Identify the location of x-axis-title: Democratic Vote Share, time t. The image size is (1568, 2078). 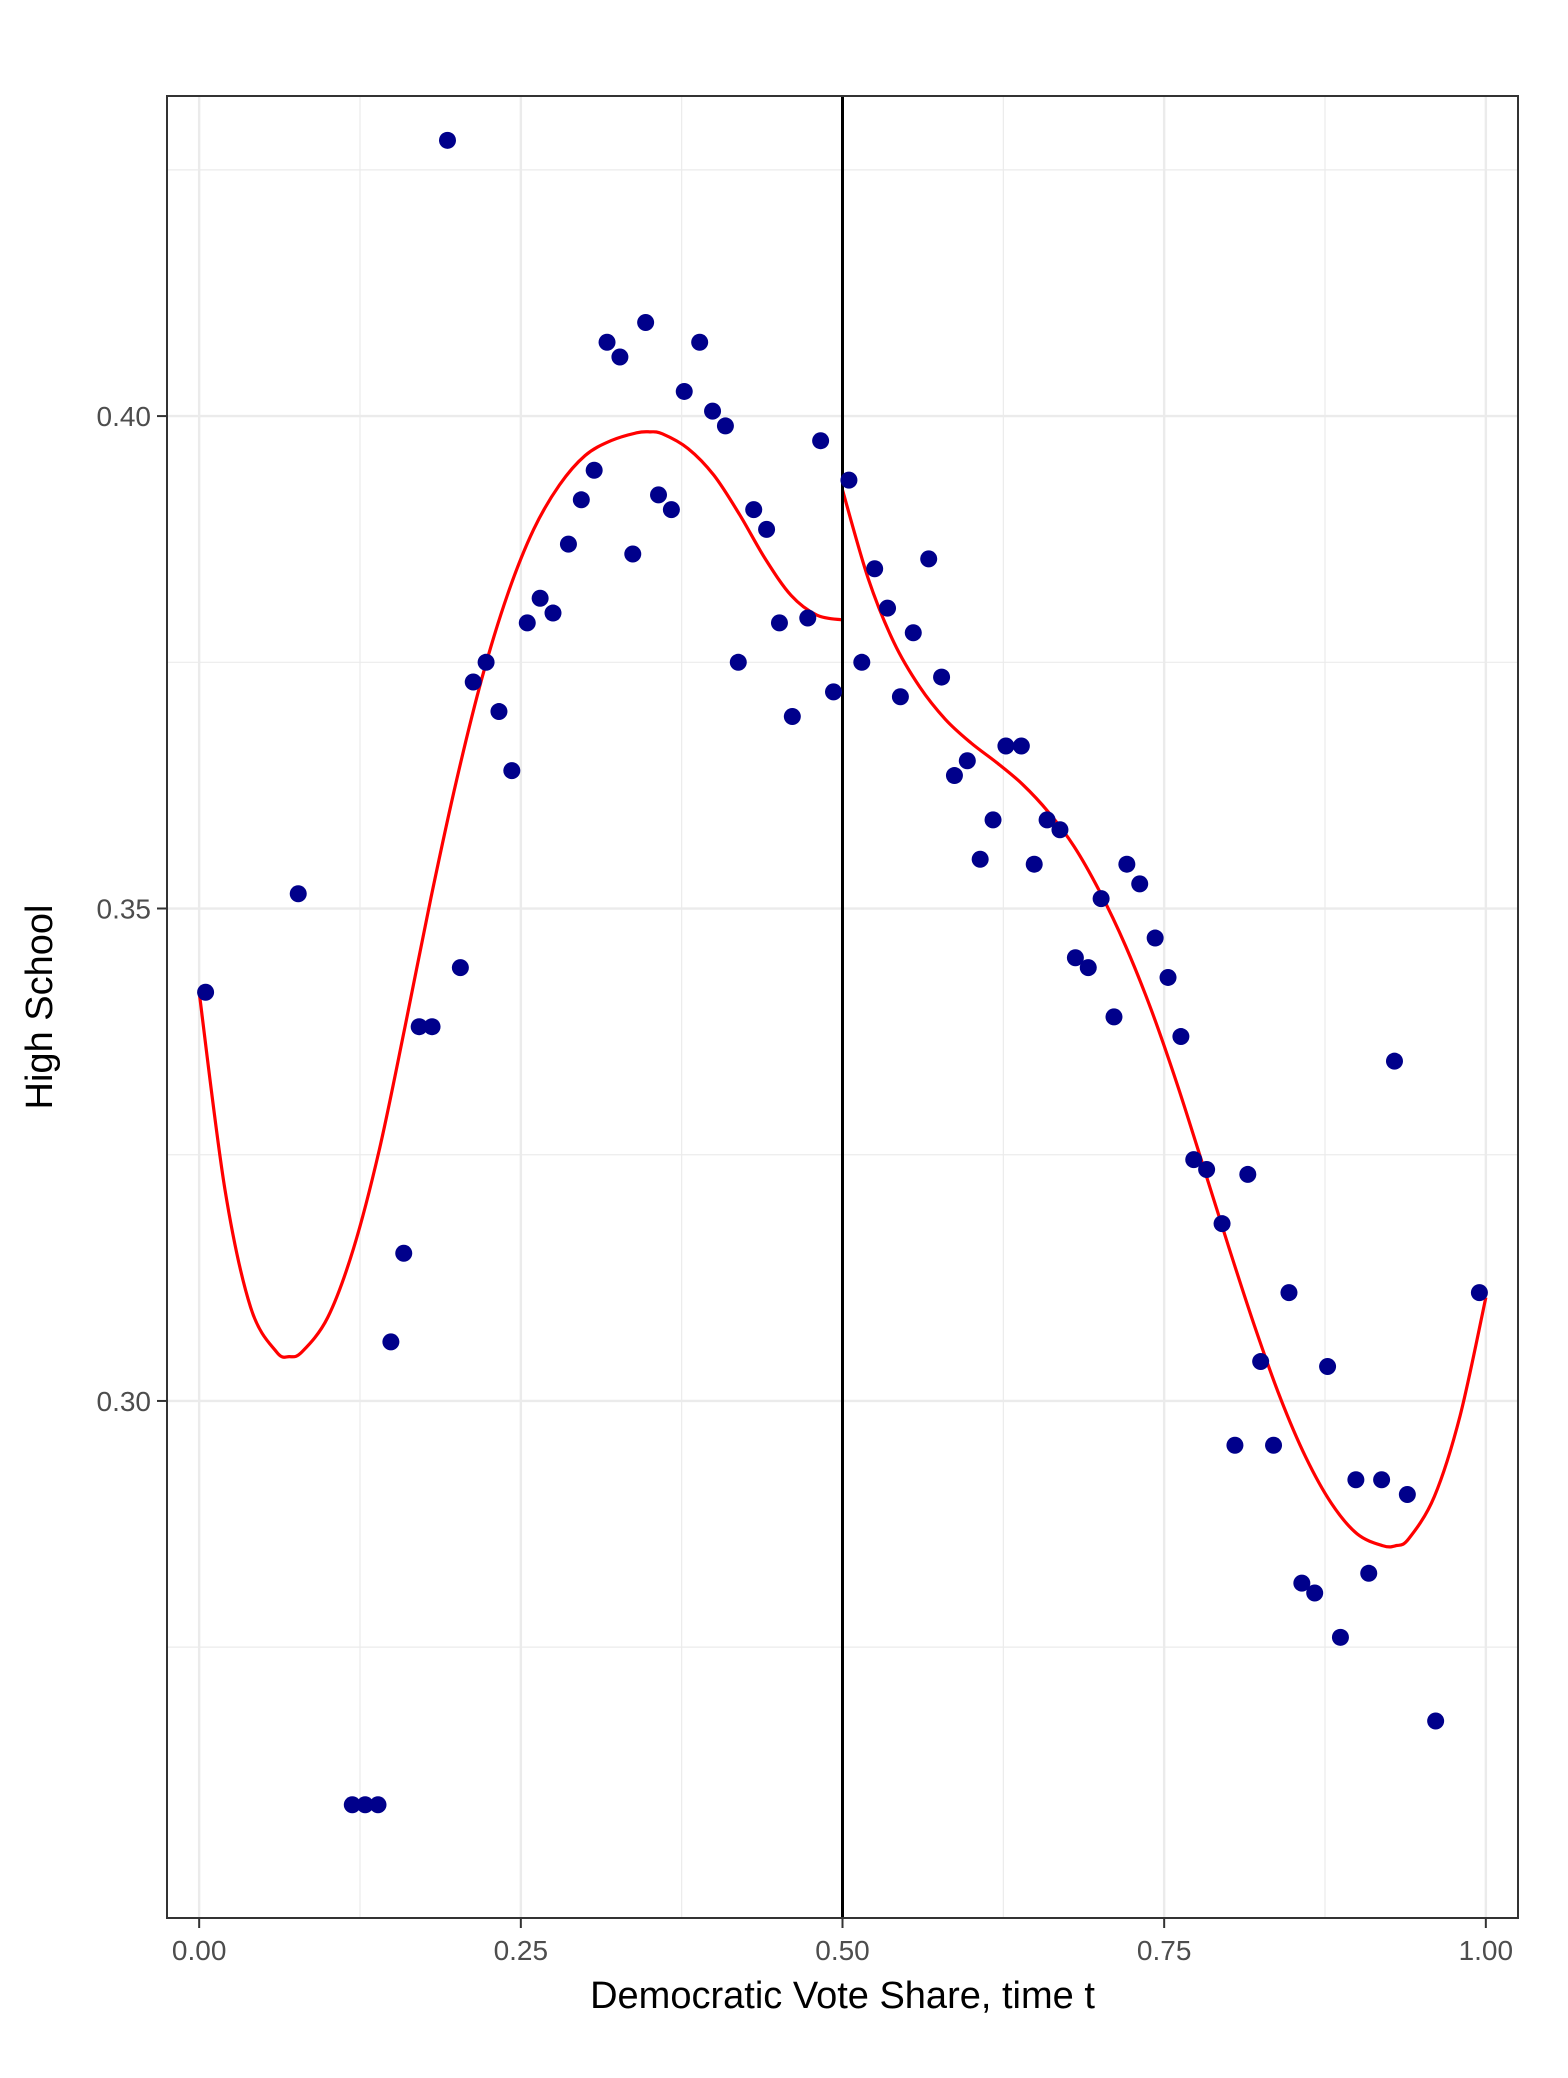
(842, 1996).